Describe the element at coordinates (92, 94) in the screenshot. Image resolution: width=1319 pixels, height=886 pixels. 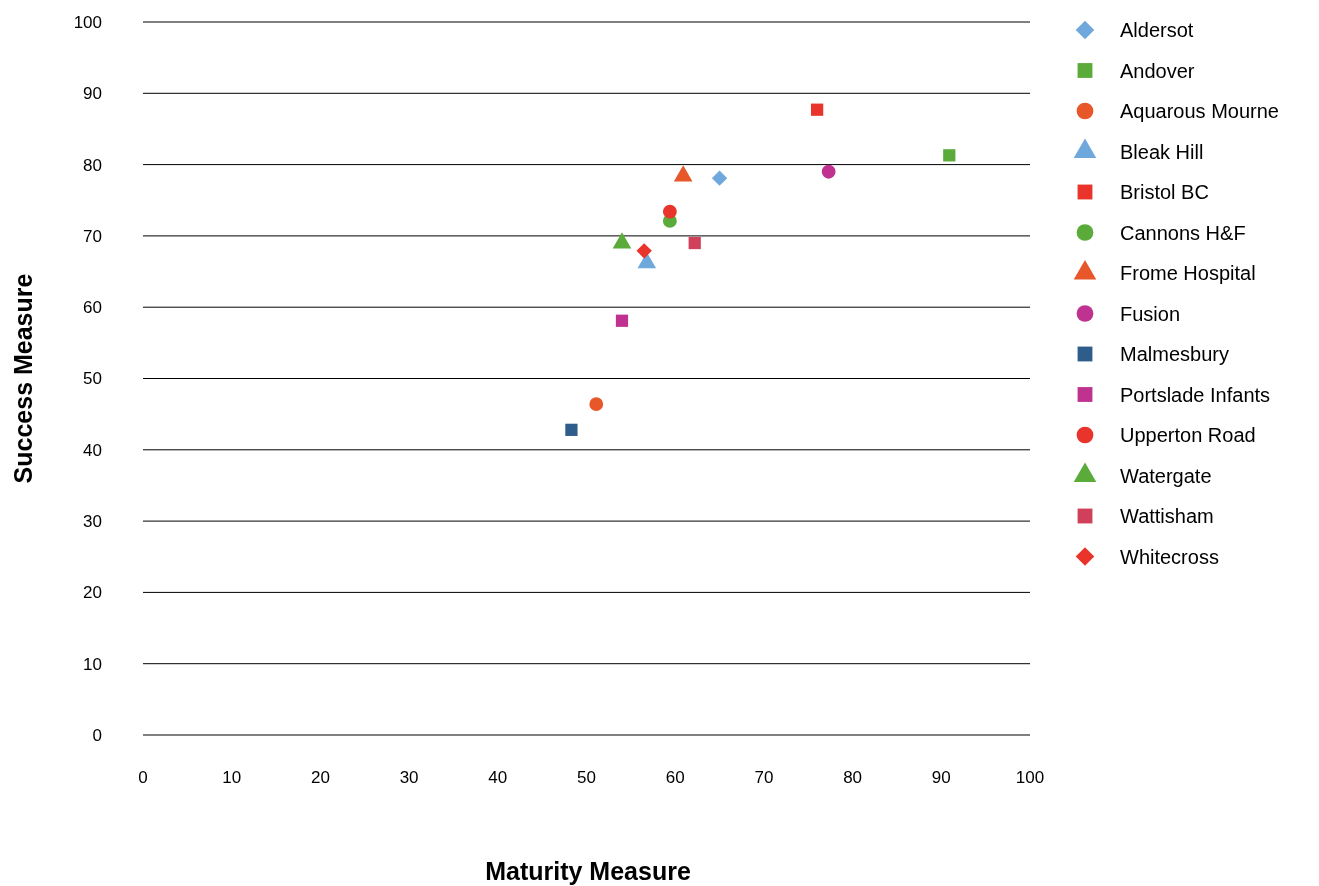
I see `y-tick-label: 90` at that location.